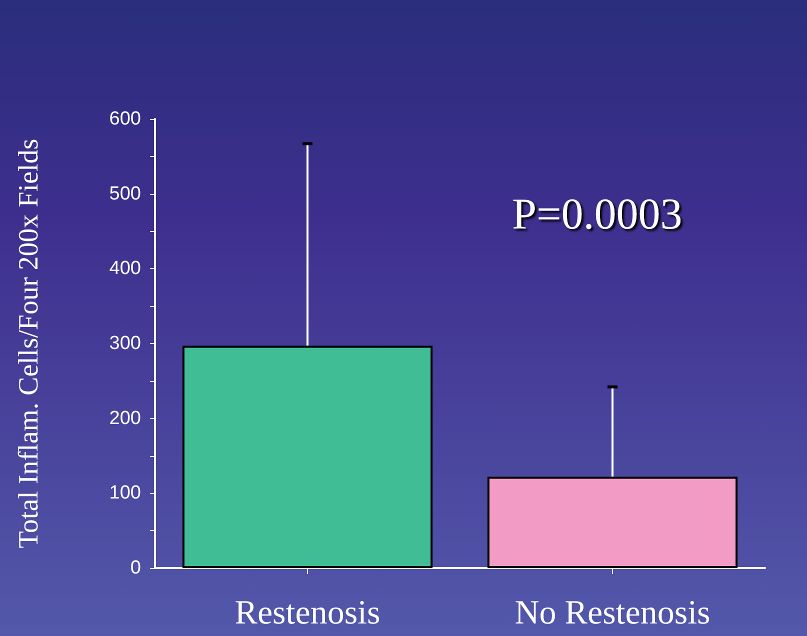  I want to click on x-tick-label: No Restenosis, so click(612, 613).